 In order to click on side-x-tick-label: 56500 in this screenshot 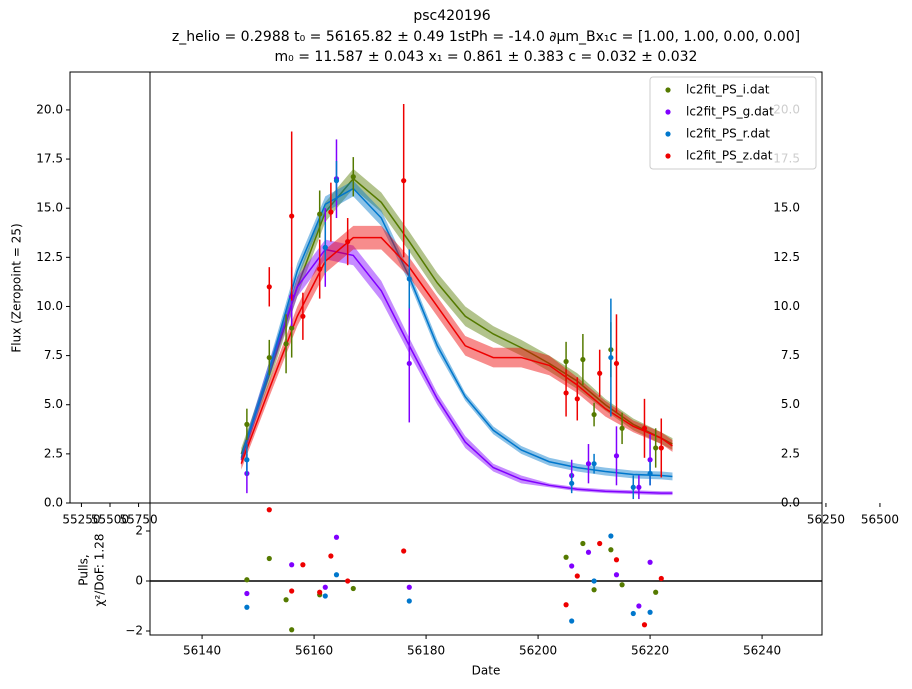, I will do `click(880, 520)`.